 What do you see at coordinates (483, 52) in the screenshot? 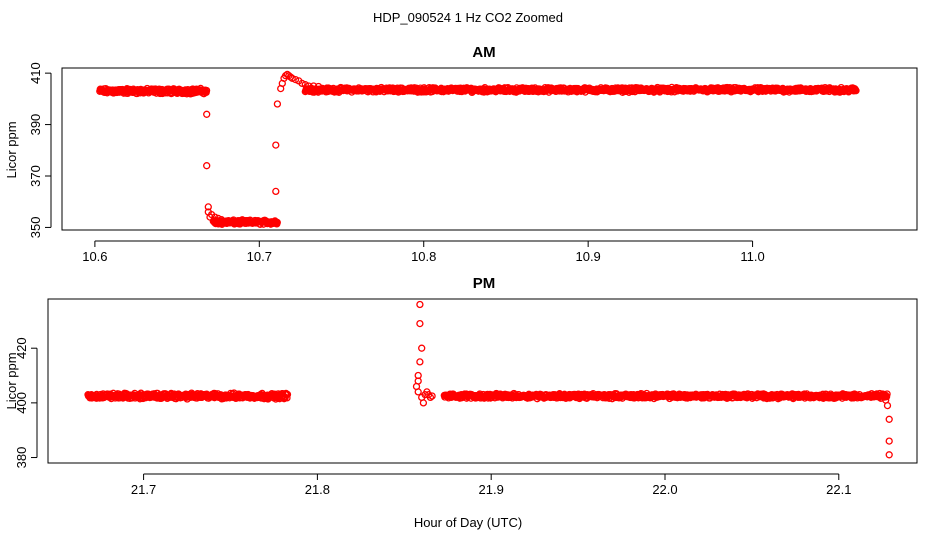
I see `am-panel-title: AM` at bounding box center [483, 52].